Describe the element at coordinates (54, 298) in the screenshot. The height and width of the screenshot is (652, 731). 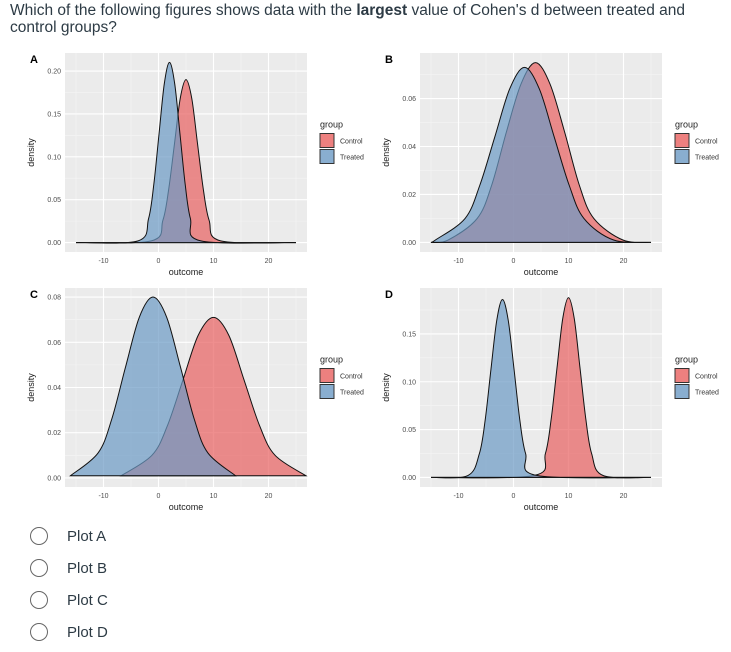
I see `y-tick-label: 0.08` at that location.